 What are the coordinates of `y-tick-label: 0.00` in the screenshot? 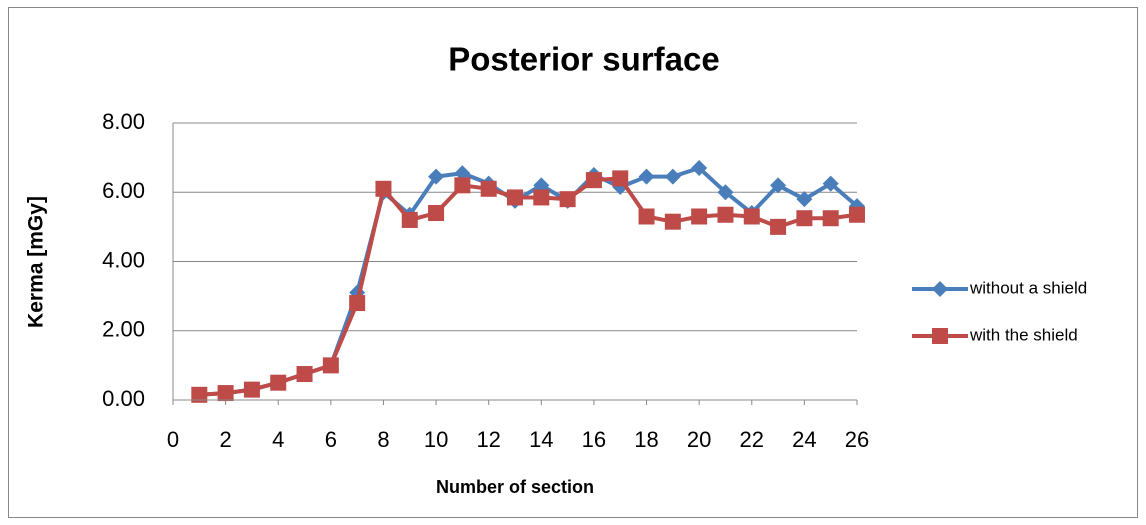 It's located at (123, 398).